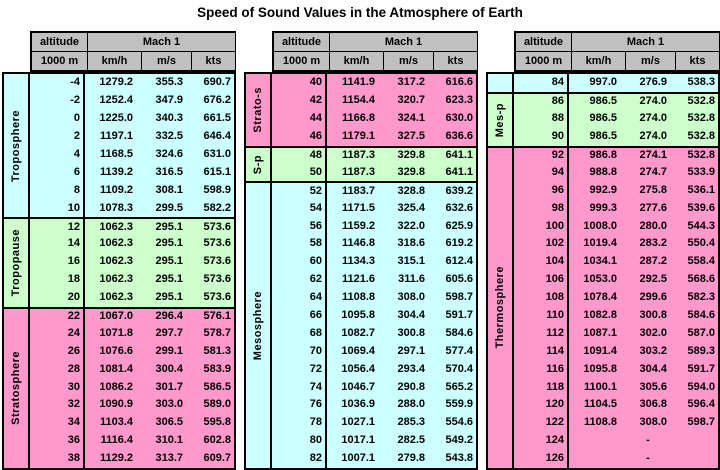 The width and height of the screenshot is (720, 470). I want to click on altitude-cell: 84, so click(541, 83).